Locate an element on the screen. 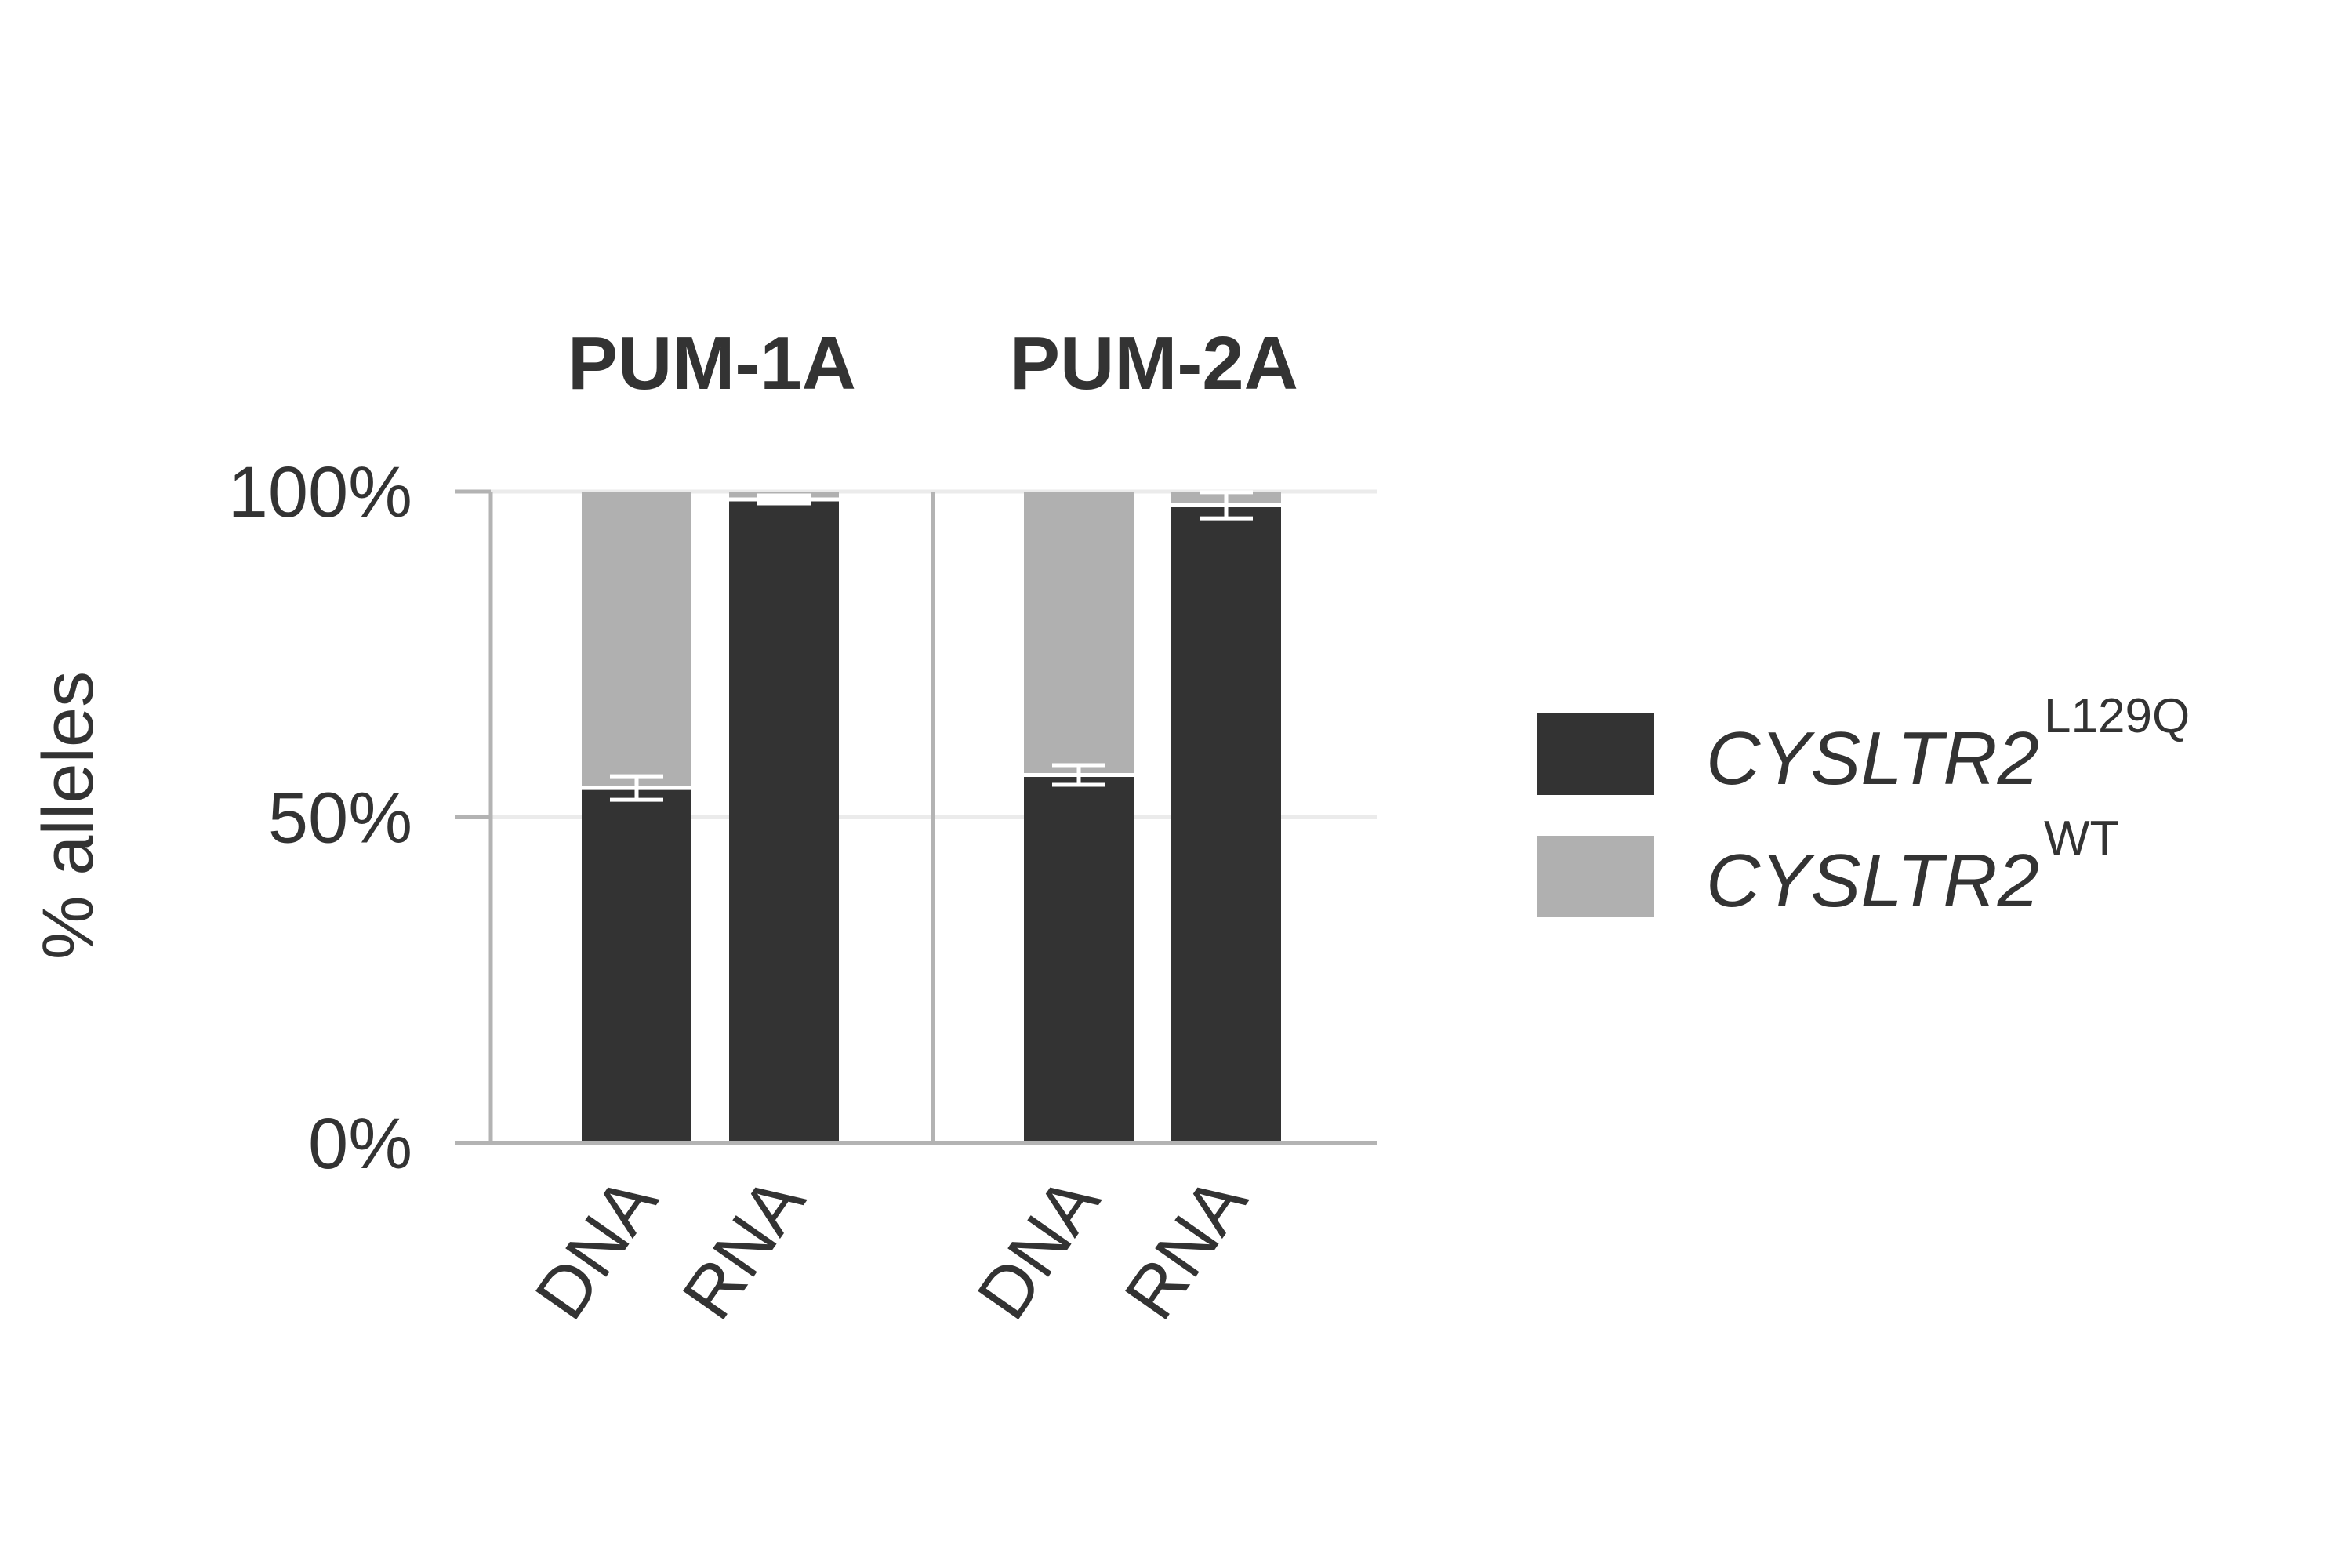  x-tick-label-pum-1a-dna: DNA is located at coordinates (596, 1247).